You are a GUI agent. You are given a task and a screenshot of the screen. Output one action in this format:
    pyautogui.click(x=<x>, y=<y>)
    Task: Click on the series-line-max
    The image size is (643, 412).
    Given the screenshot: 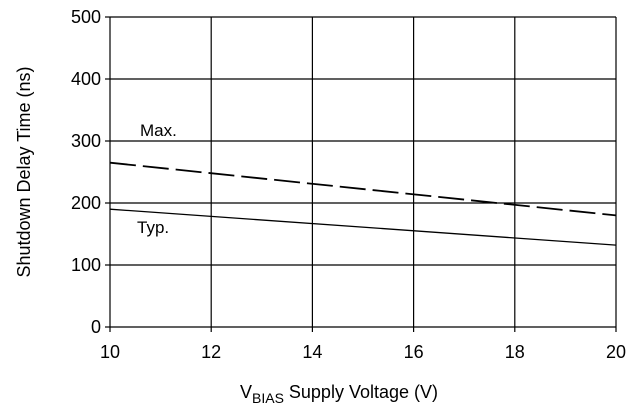 What is the action you would take?
    pyautogui.click(x=363, y=189)
    